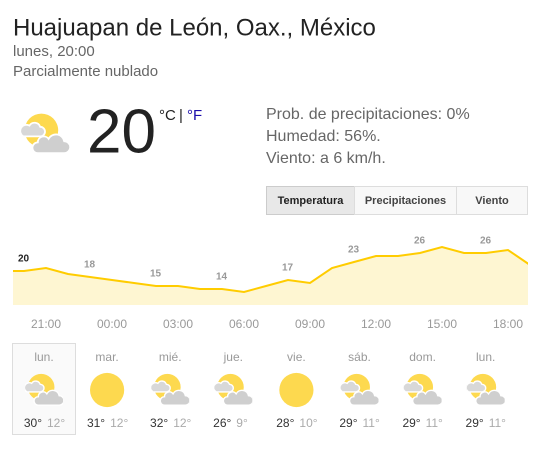  I want to click on time-label: 15:00, so click(442, 324).